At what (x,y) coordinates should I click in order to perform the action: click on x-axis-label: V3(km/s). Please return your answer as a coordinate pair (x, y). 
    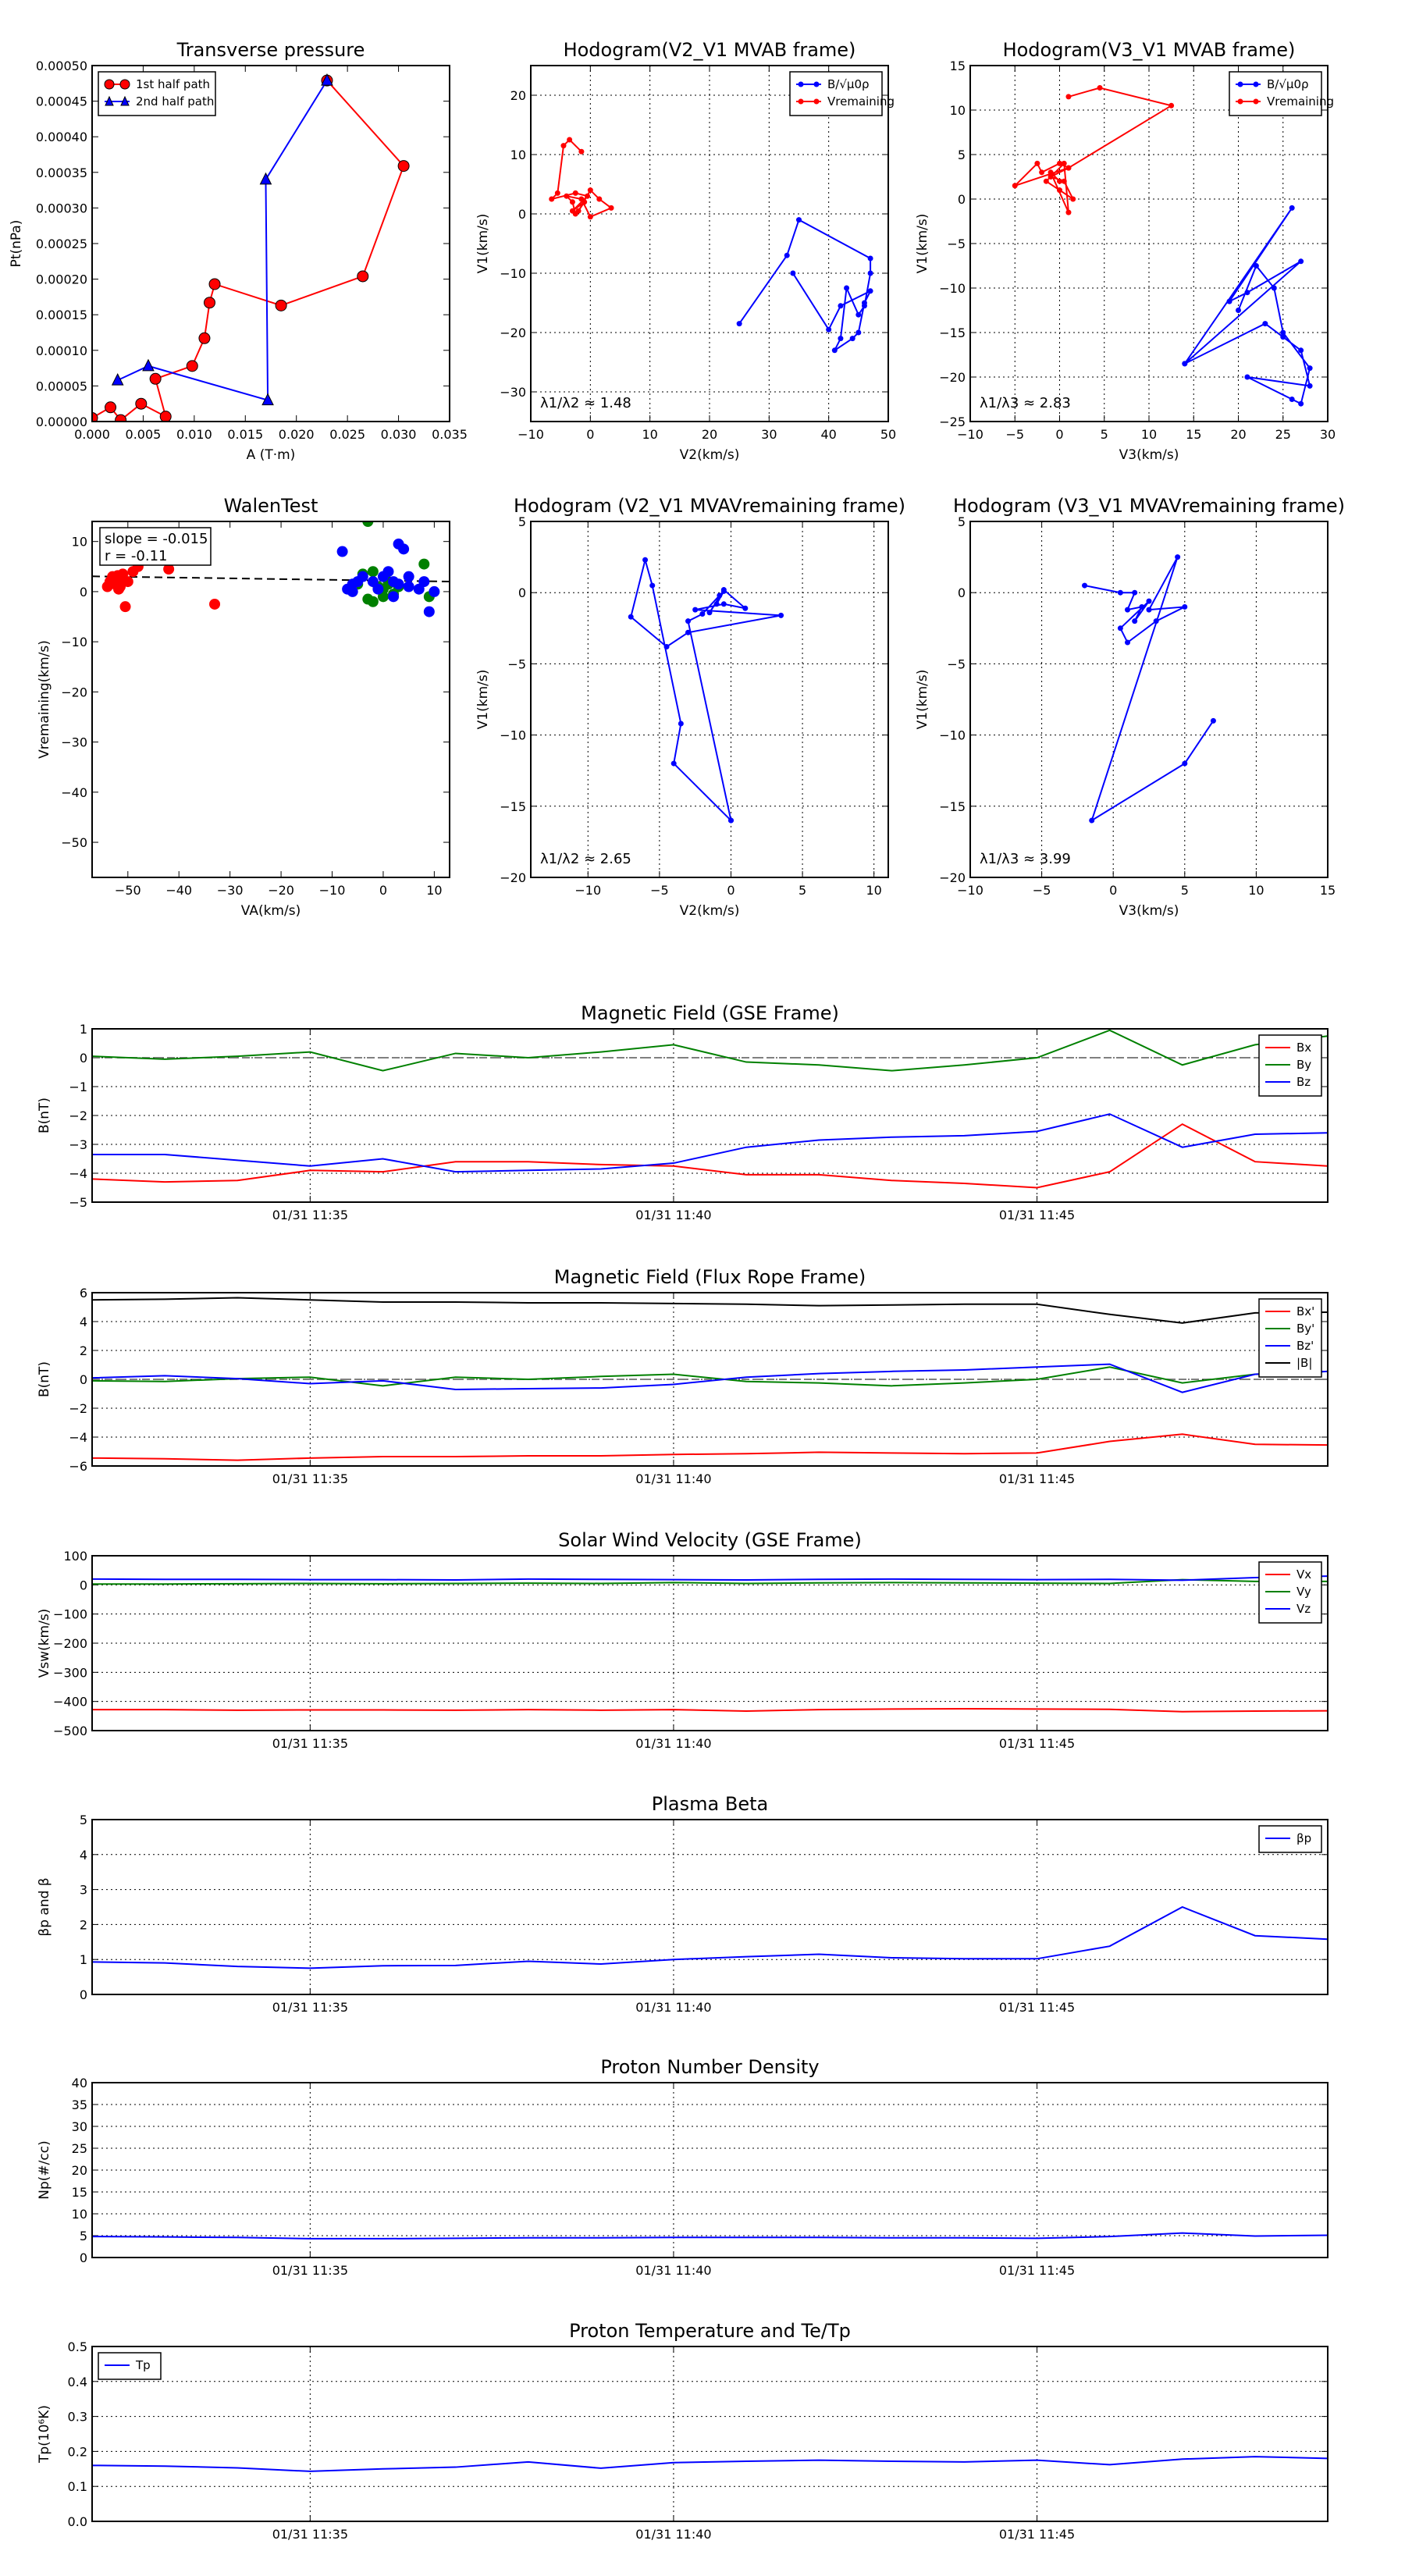
    Looking at the image, I should click on (1149, 455).